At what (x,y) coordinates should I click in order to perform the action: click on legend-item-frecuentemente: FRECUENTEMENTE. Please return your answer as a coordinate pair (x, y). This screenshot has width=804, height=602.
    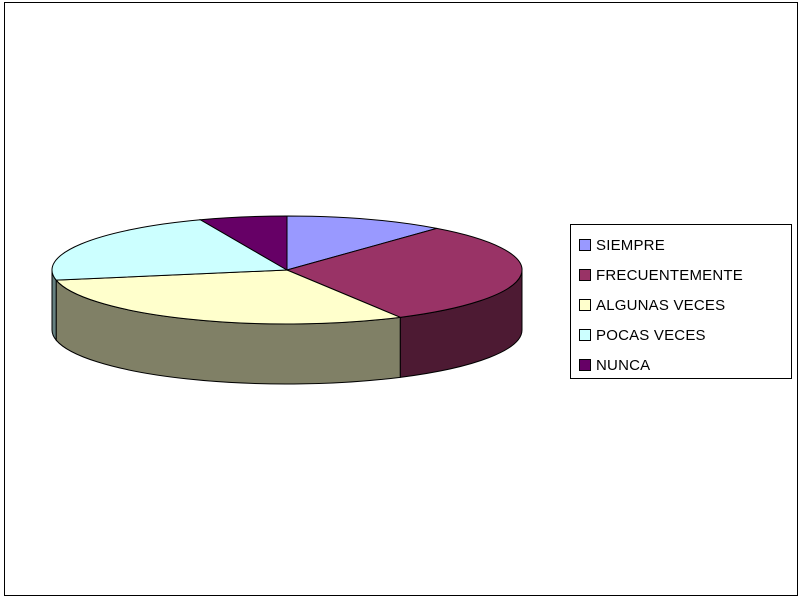
    Looking at the image, I should click on (685, 275).